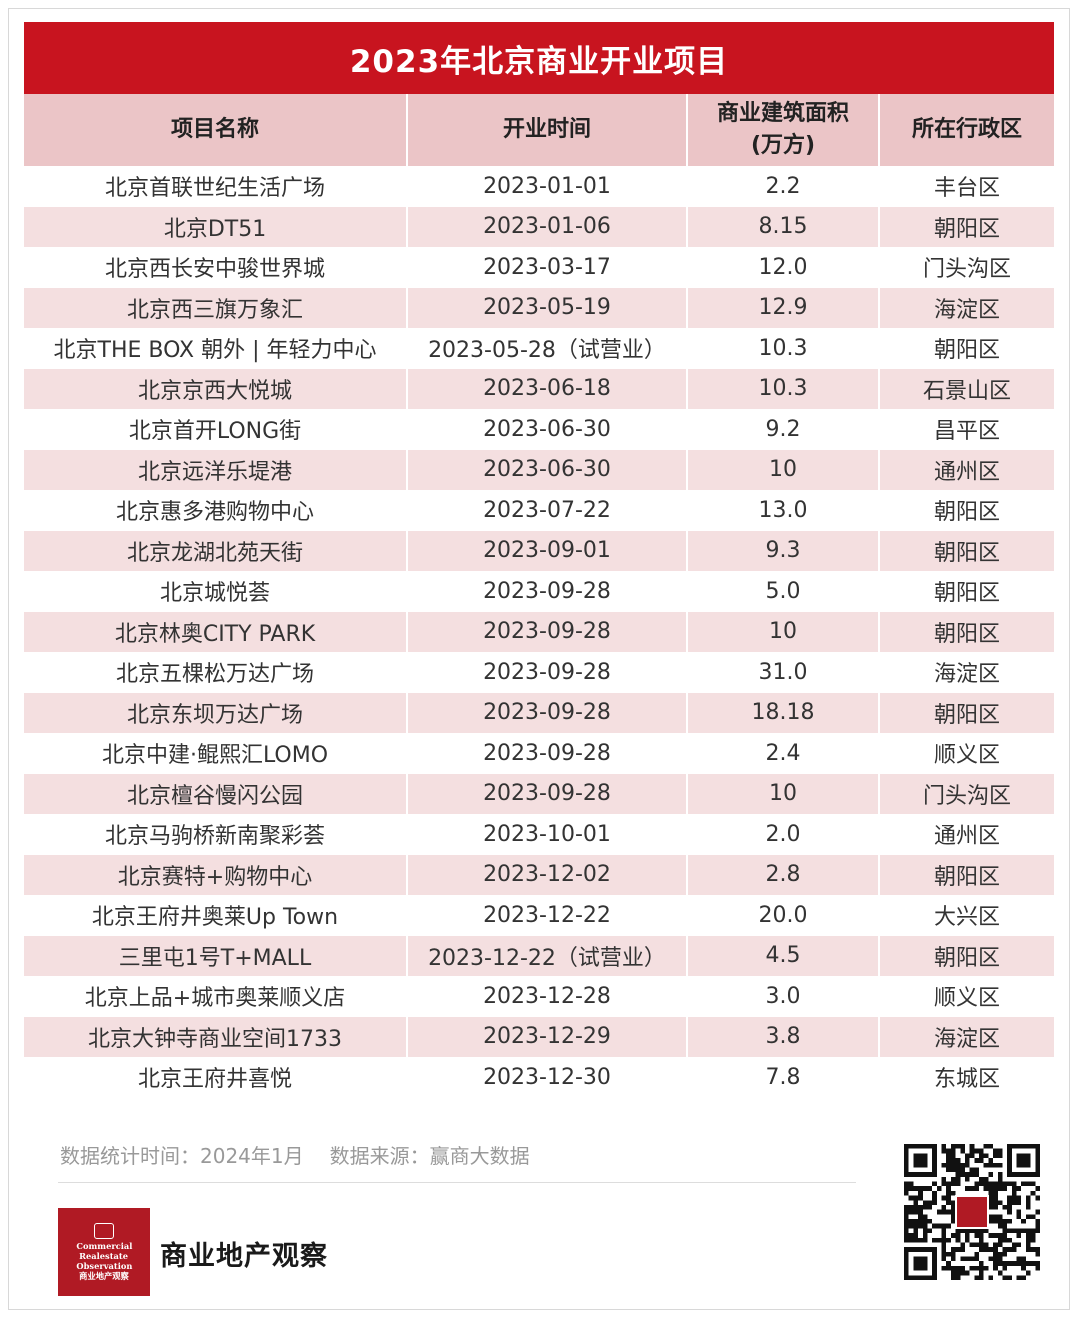  What do you see at coordinates (783, 186) in the screenshot?
I see `cell-area: 2.2` at bounding box center [783, 186].